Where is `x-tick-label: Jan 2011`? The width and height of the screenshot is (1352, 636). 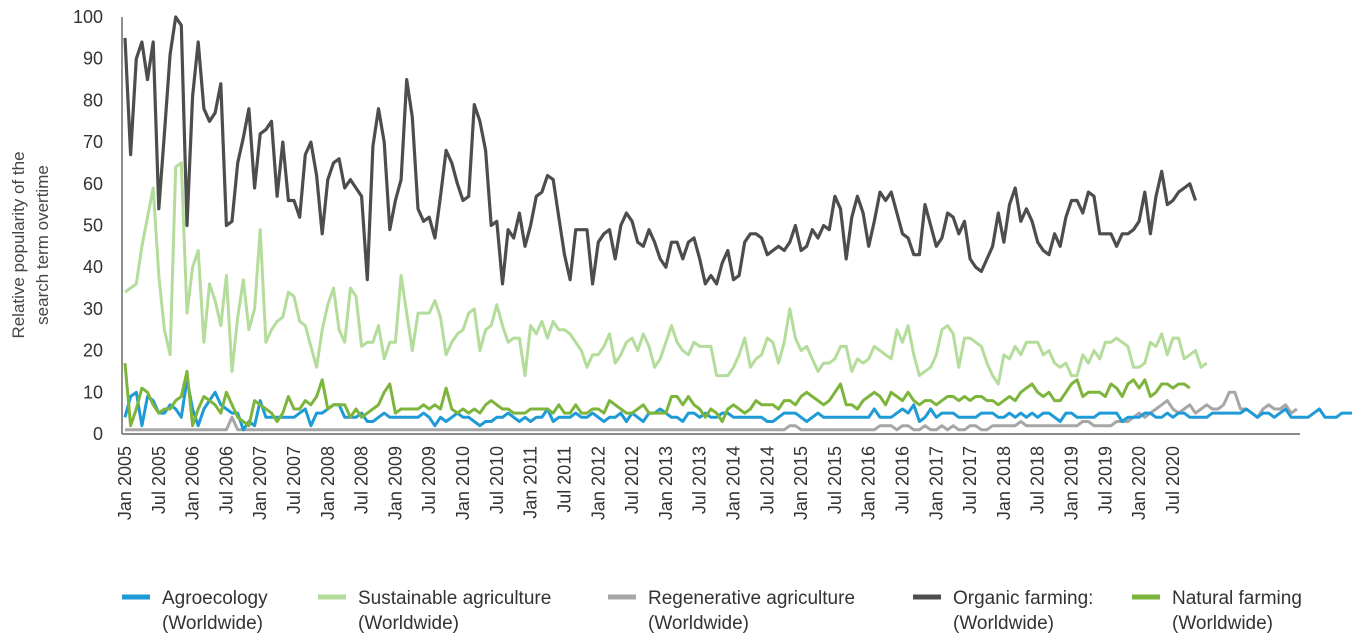
x-tick-label: Jan 2011 is located at coordinates (531, 482).